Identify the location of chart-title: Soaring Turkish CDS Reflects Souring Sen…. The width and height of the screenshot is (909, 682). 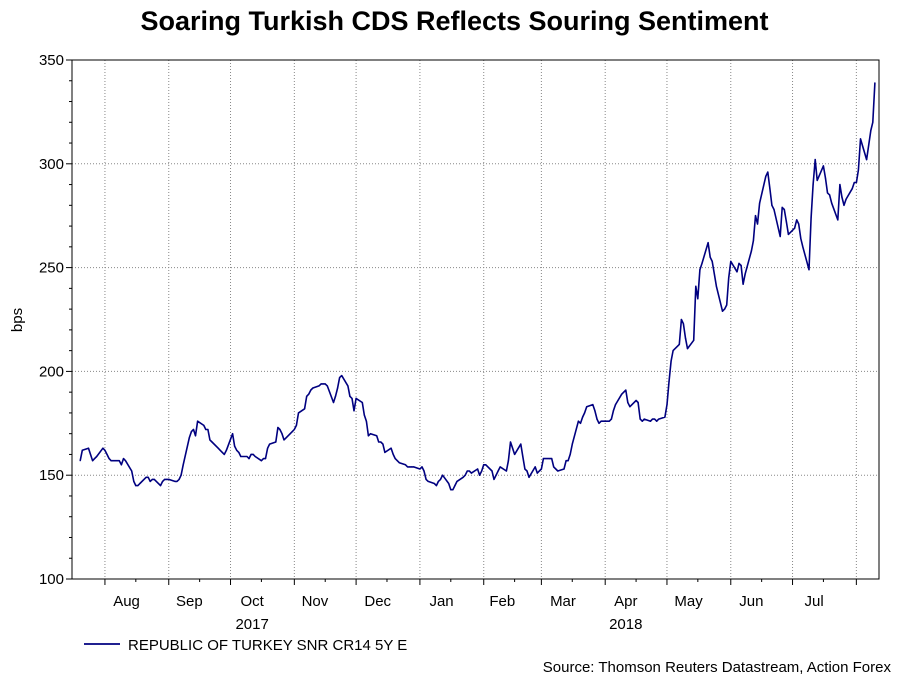
(454, 21).